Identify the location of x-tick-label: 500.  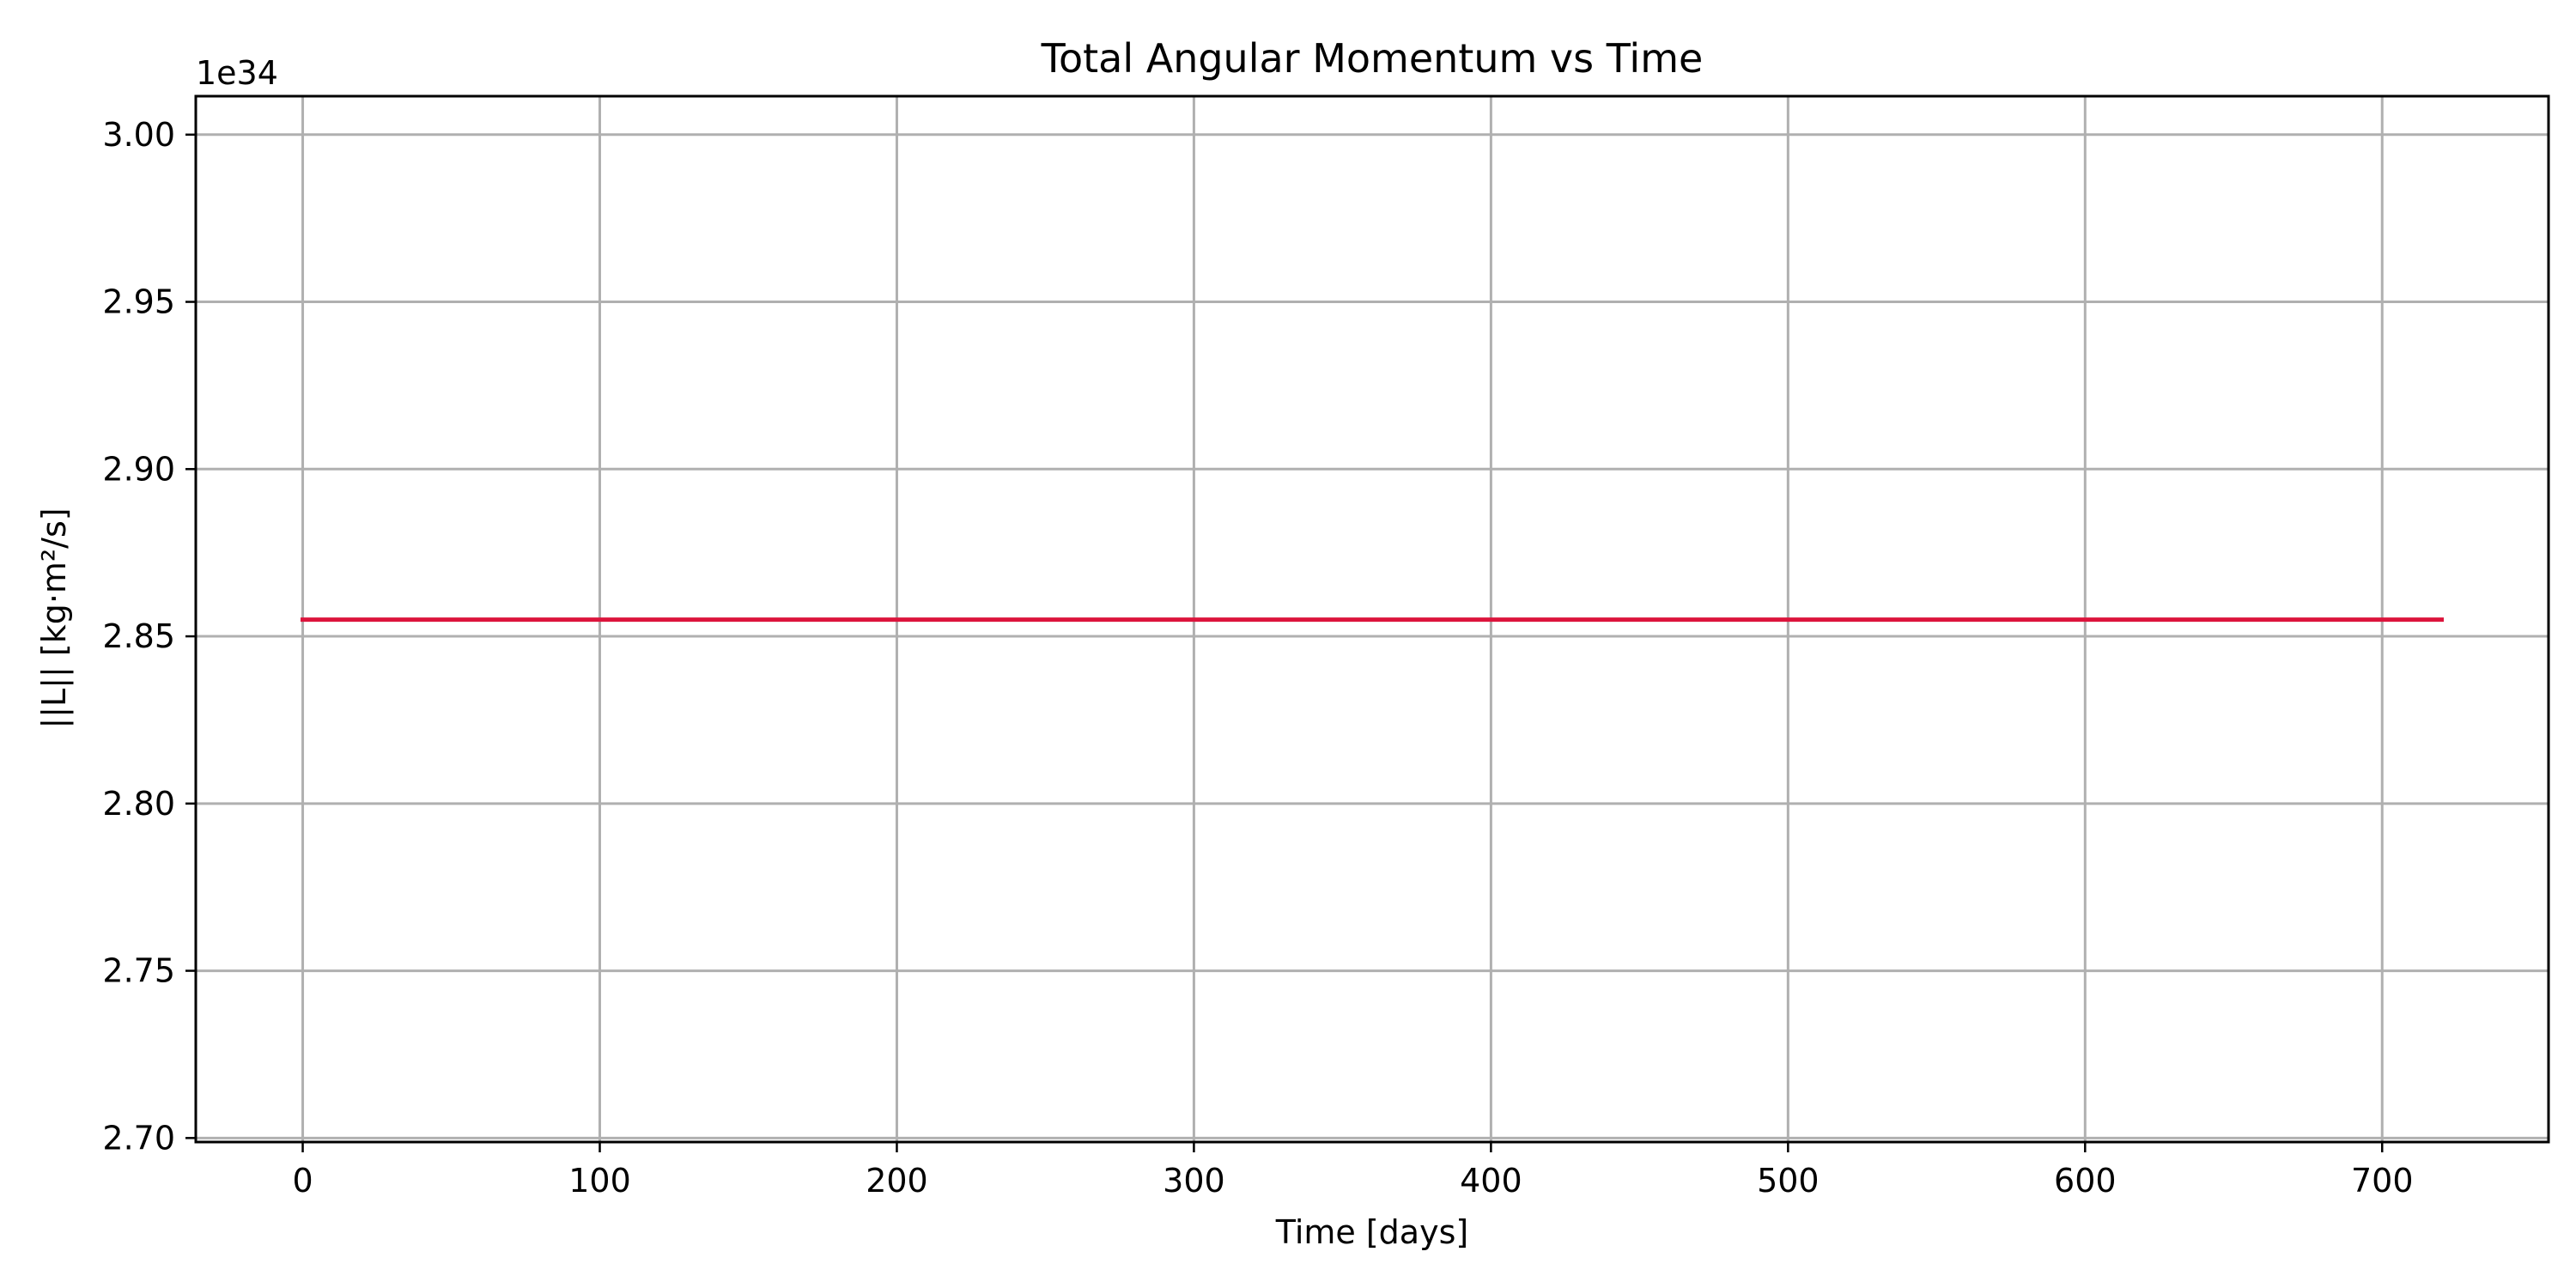
(1789, 1181).